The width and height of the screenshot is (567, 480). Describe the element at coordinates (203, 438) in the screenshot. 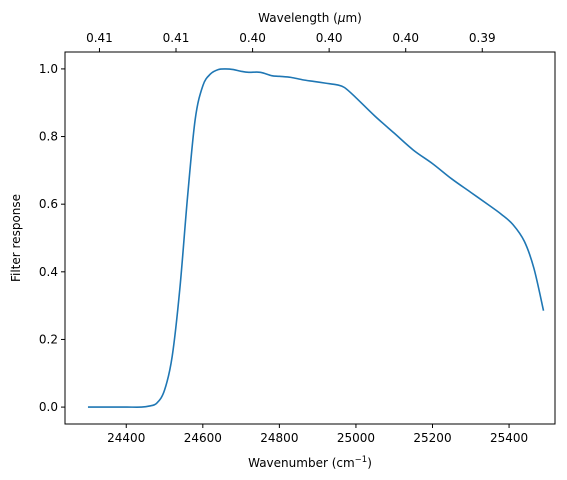

I see `x-tick-label: 24600` at that location.